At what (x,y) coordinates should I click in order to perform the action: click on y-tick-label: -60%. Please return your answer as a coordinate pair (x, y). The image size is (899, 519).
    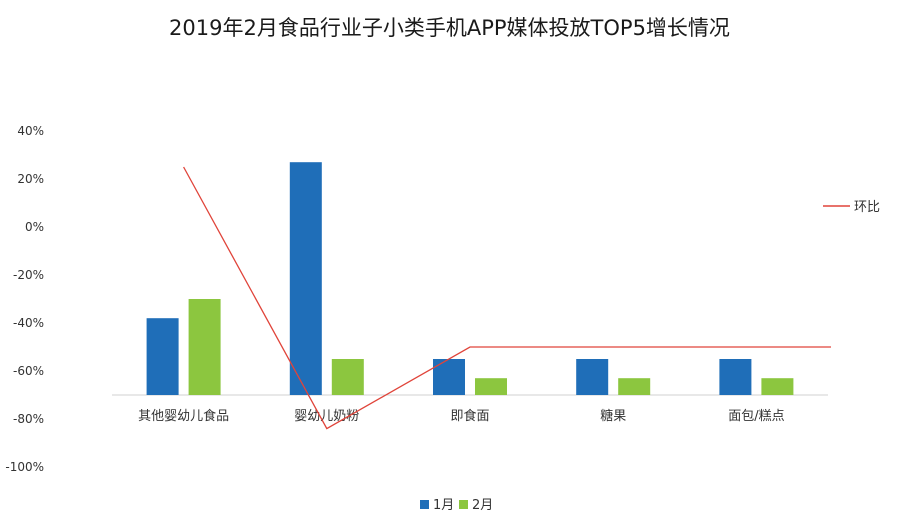
    Looking at the image, I should click on (28, 371).